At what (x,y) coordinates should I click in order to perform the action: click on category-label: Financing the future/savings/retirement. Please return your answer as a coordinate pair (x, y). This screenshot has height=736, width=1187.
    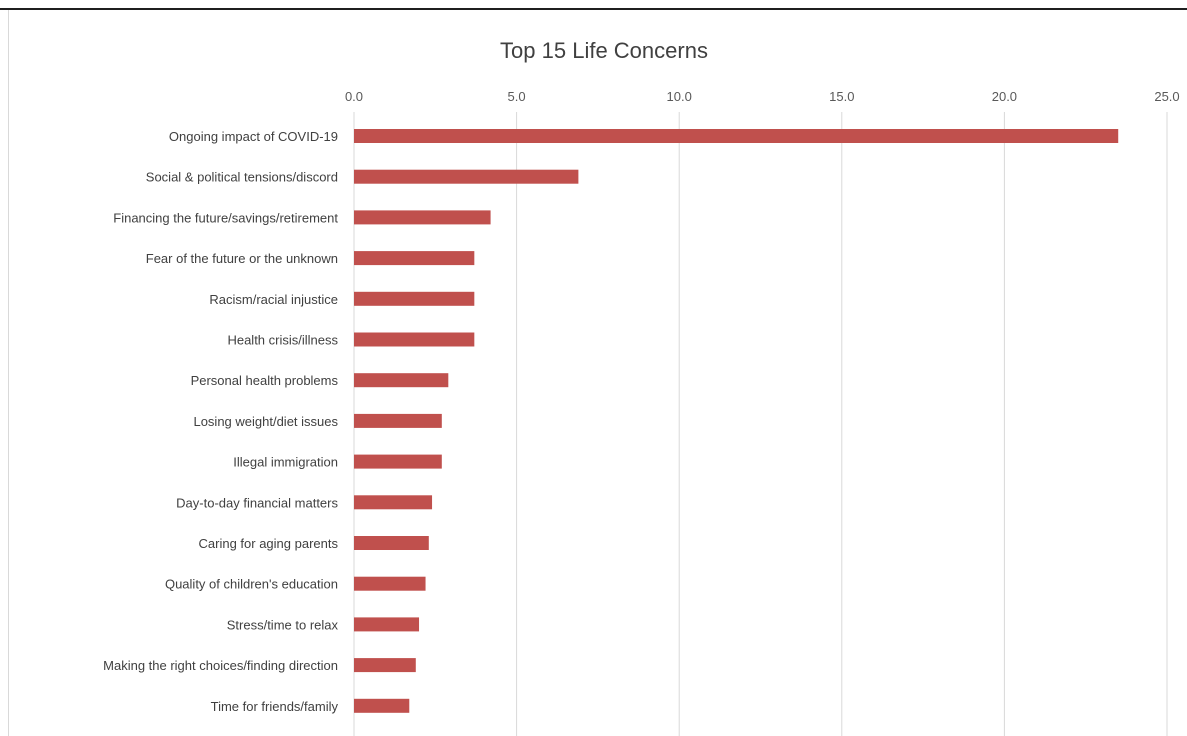
    Looking at the image, I should click on (225, 217).